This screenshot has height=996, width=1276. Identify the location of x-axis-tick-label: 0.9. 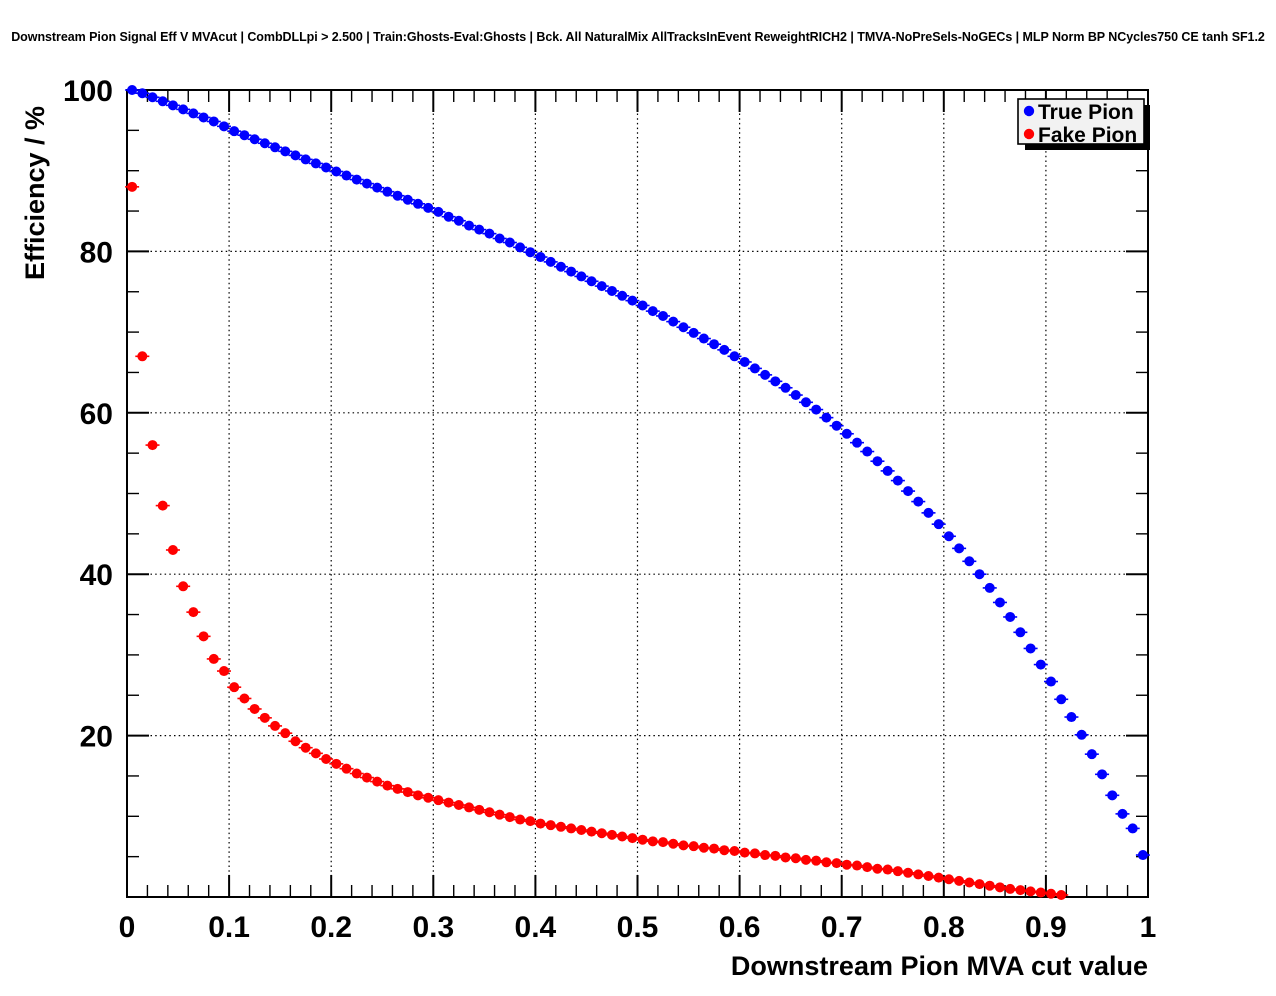
(1046, 927).